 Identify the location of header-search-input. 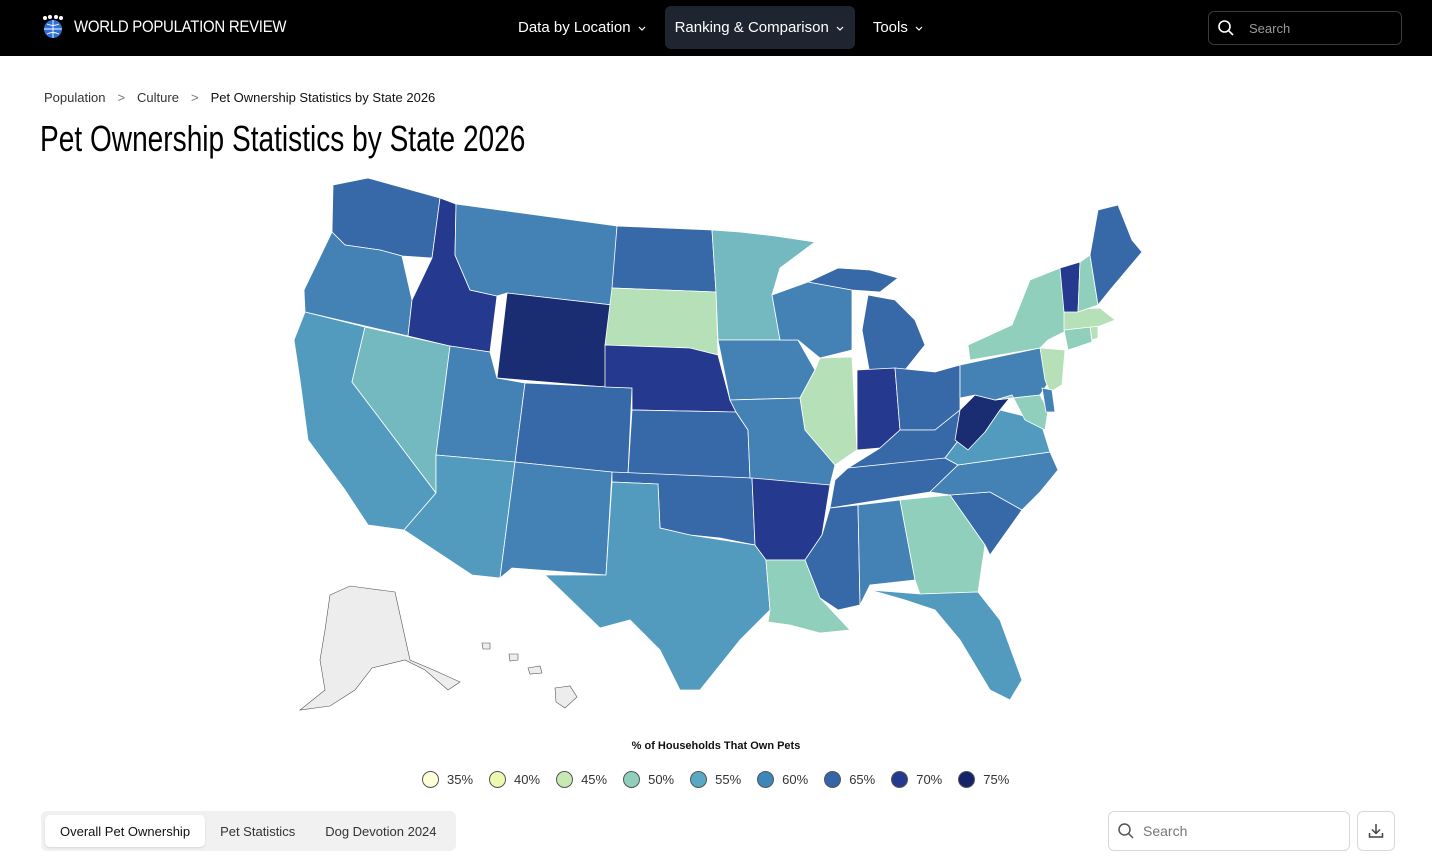
(1314, 28).